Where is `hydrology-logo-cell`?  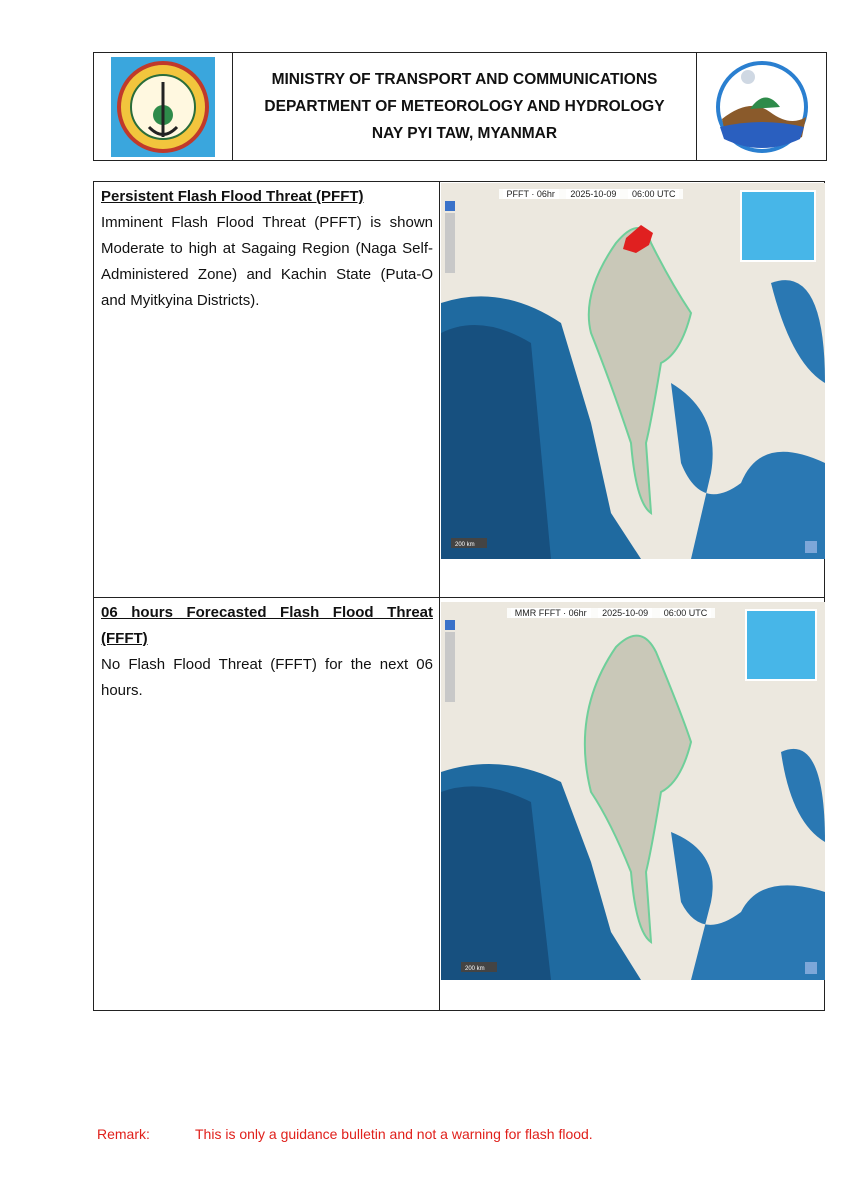 hydrology-logo-cell is located at coordinates (761, 106).